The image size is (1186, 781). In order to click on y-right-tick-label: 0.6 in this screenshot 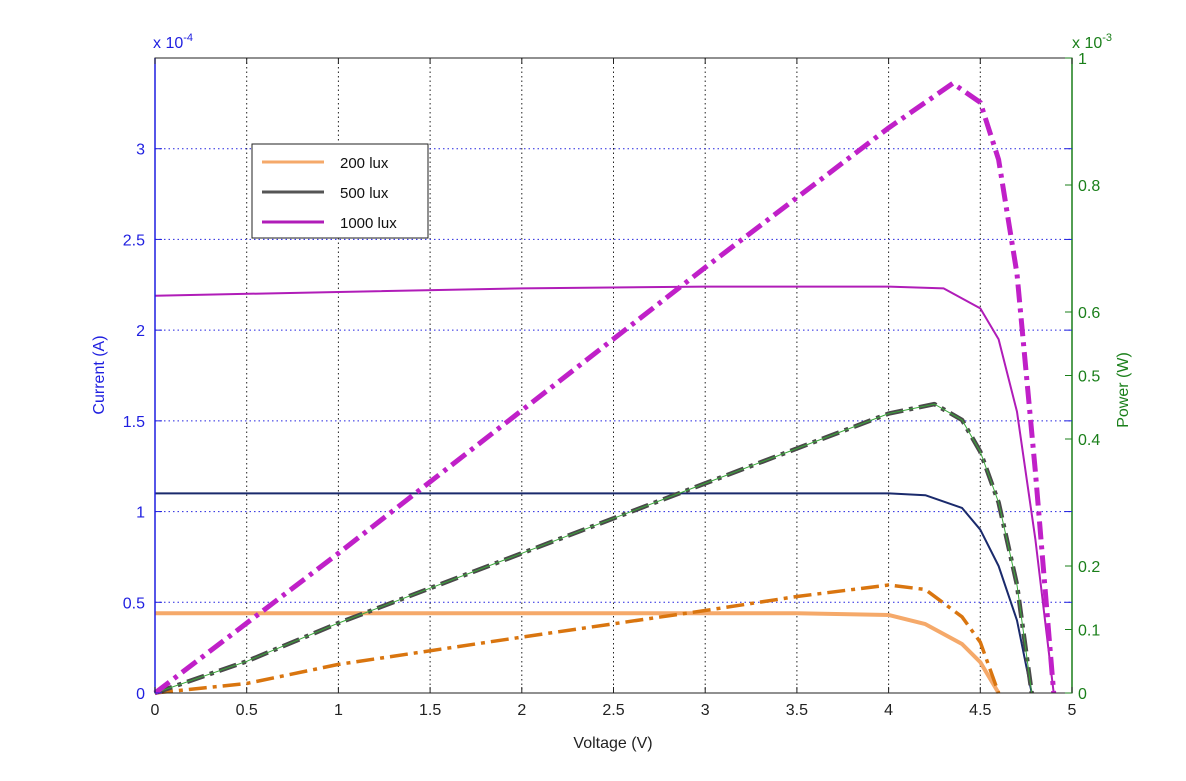, I will do `click(1089, 313)`.